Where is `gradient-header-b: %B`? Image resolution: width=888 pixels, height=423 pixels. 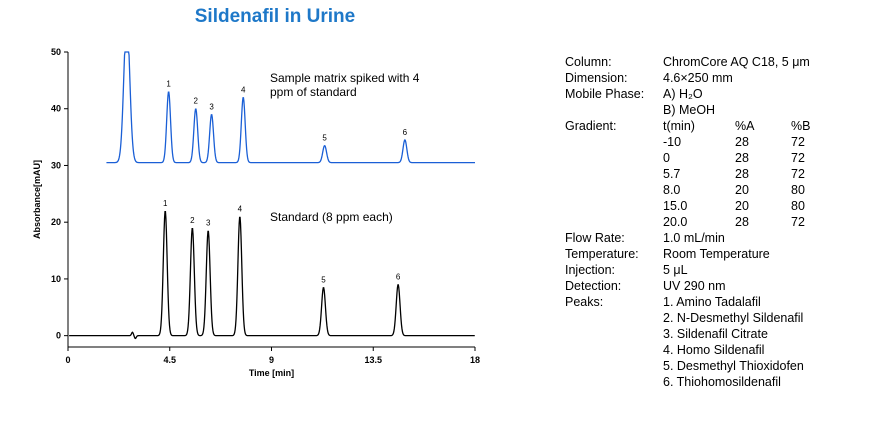
gradient-header-b: %B is located at coordinates (801, 126).